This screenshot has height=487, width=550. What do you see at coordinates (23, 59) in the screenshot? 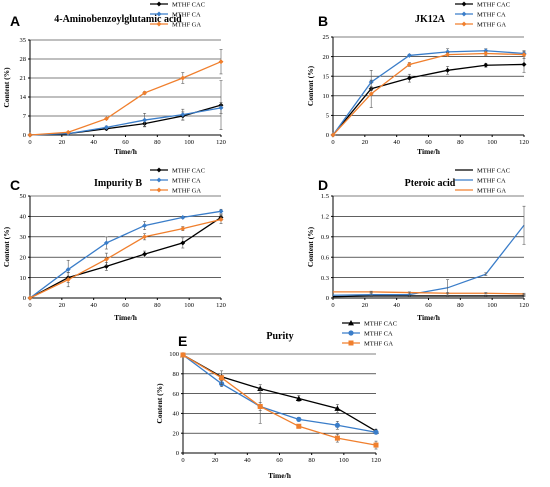
I see `y-tick-label: 28` at bounding box center [23, 59].